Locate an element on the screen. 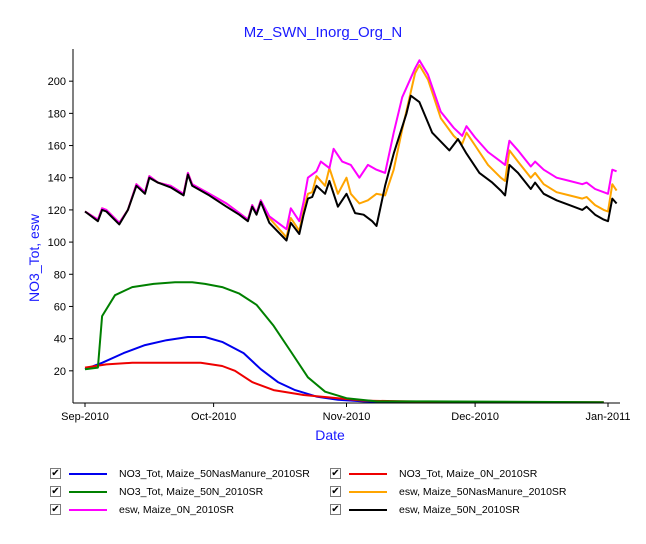 This screenshot has width=646, height=544. legend-item: ✔ NO3_Tot, Maize_50NasManure_2010SR is located at coordinates (180, 473).